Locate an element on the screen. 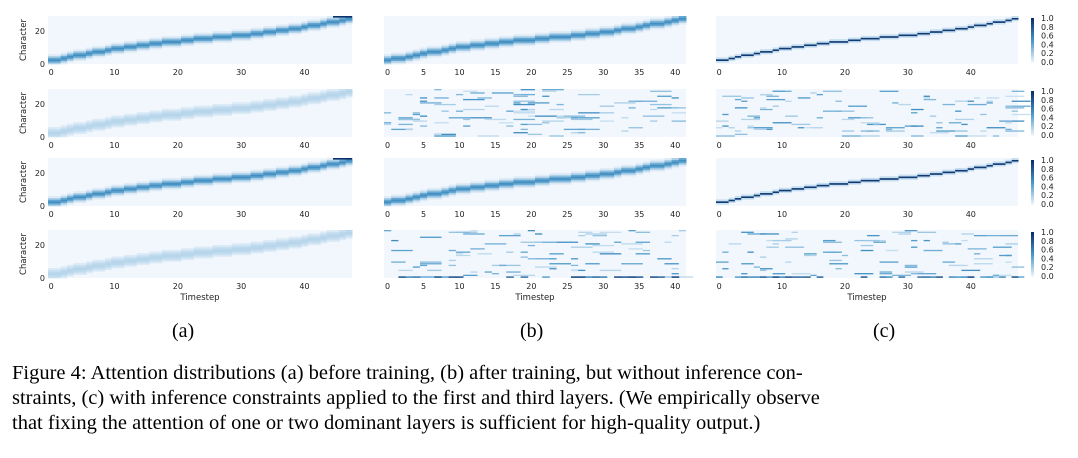 This screenshot has height=458, width=1078. colorbar-segment is located at coordinates (1032, 199).